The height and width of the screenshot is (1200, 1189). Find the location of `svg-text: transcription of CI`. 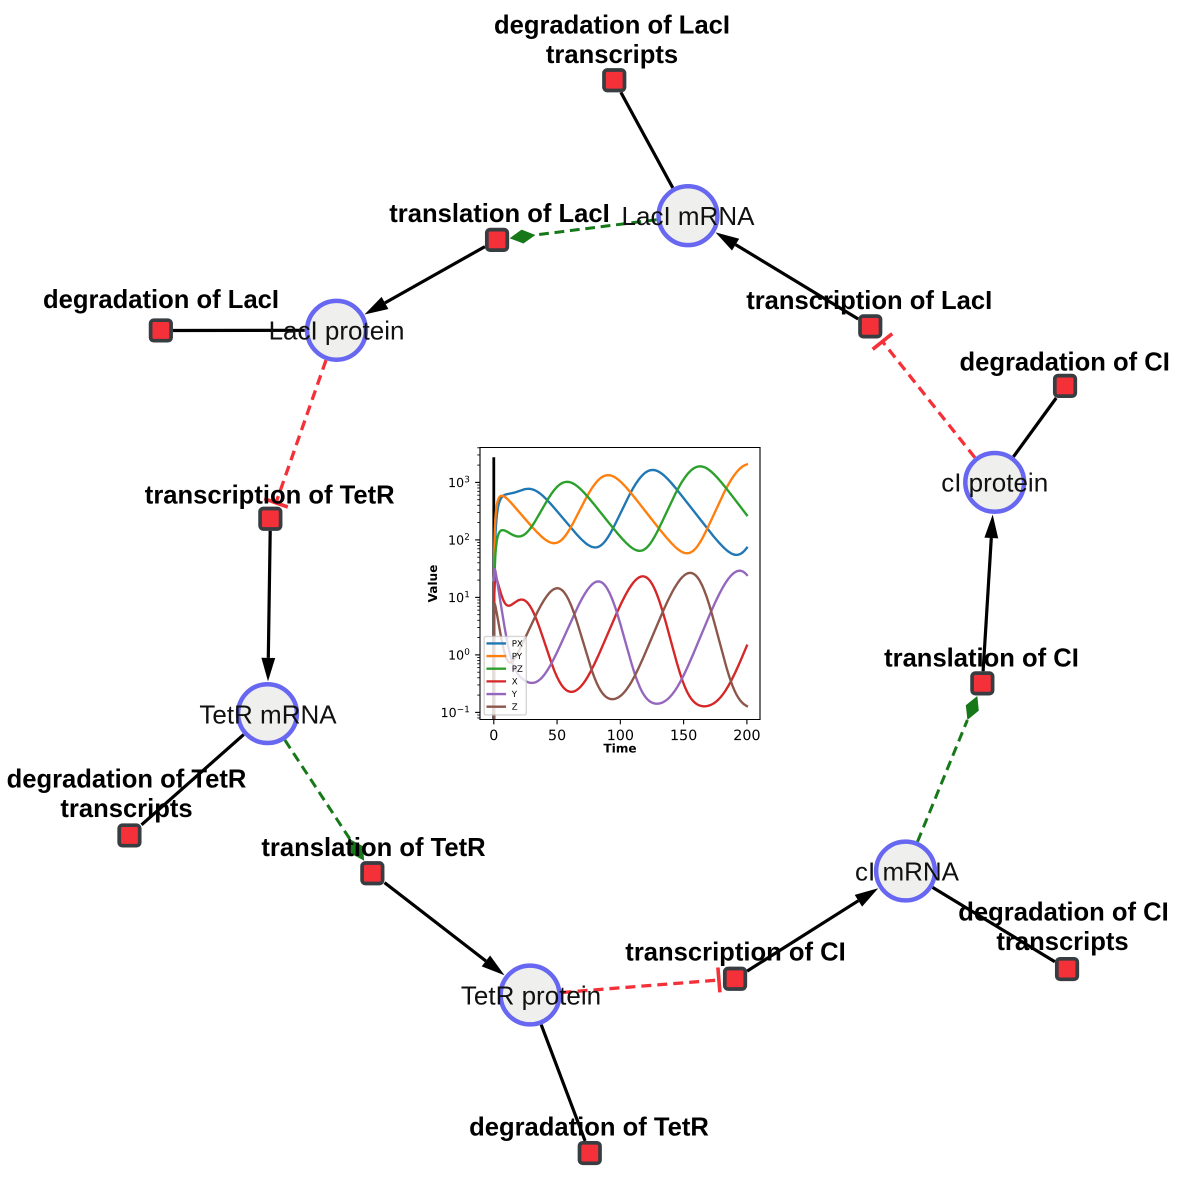

svg-text: transcription of CI is located at coordinates (735, 953).